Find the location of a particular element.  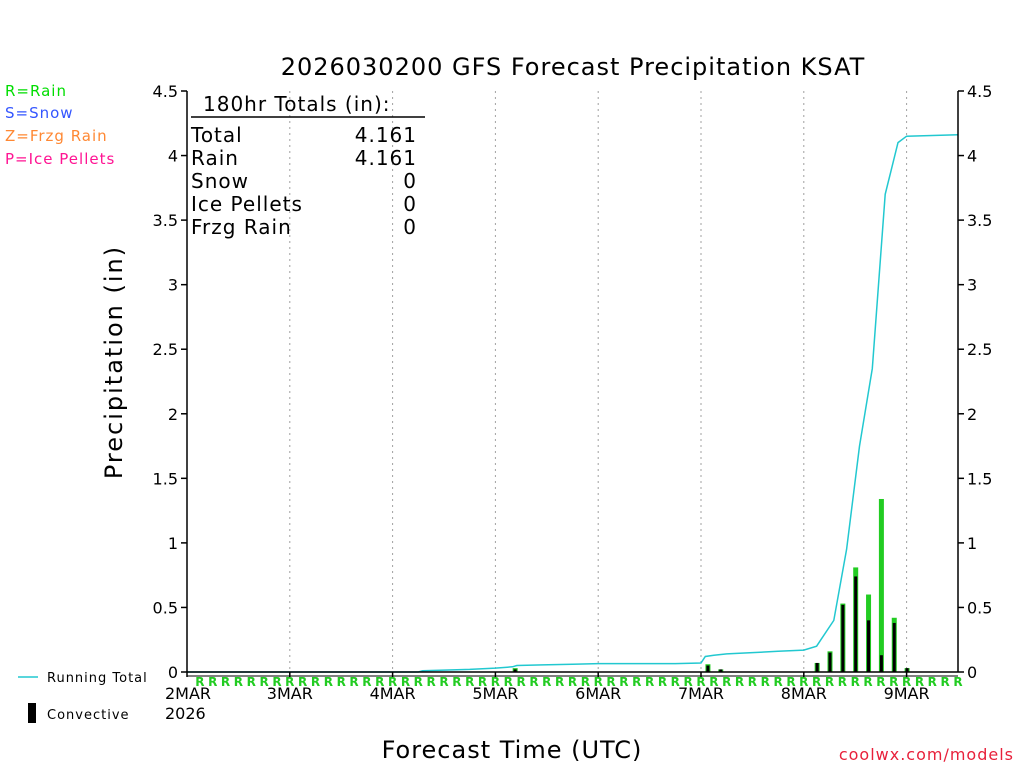

x-tick-label: 2MAR is located at coordinates (188, 693).